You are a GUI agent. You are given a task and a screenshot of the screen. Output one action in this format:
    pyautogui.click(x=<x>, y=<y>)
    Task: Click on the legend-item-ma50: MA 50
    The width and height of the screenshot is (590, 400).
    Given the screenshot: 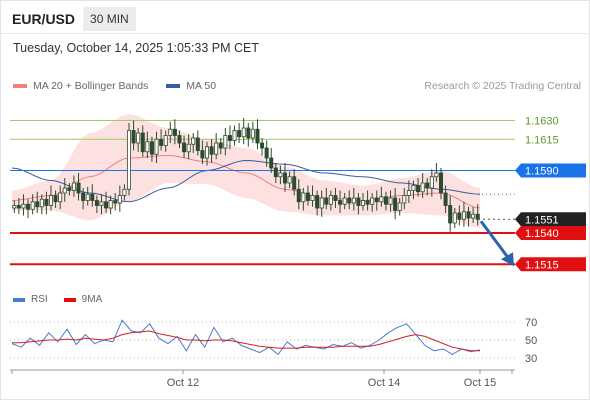 What is the action you would take?
    pyautogui.click(x=191, y=86)
    